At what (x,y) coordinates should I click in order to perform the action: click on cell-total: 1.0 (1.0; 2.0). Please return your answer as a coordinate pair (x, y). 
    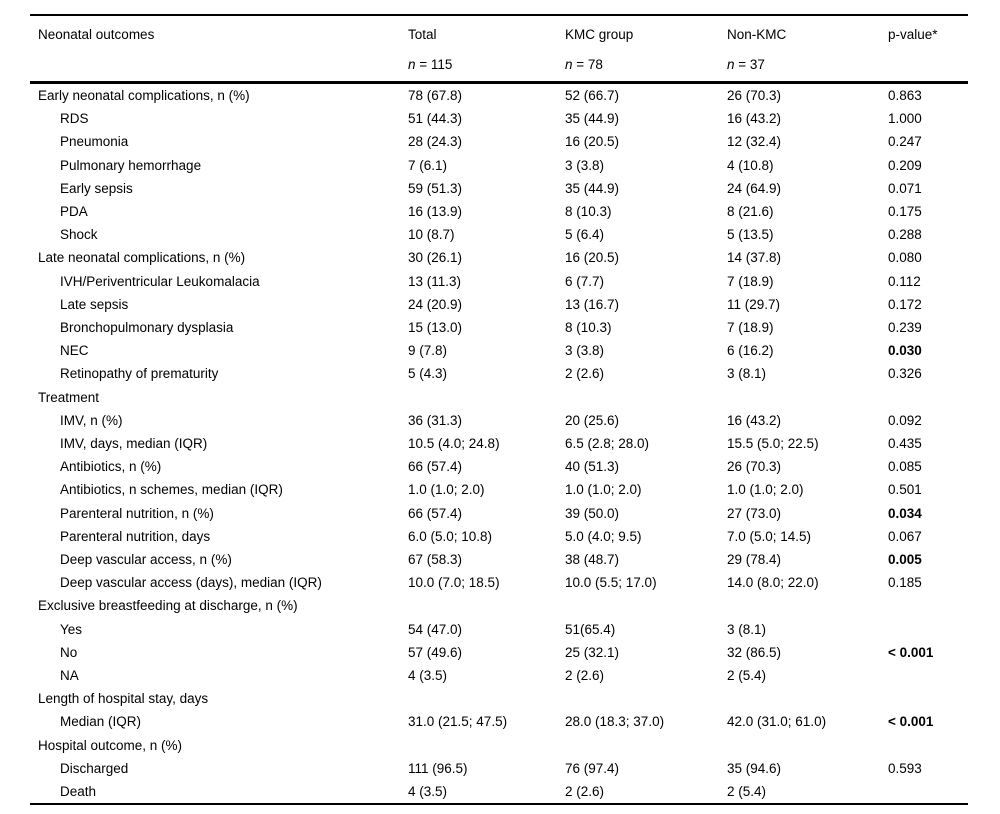
    Looking at the image, I should click on (446, 490).